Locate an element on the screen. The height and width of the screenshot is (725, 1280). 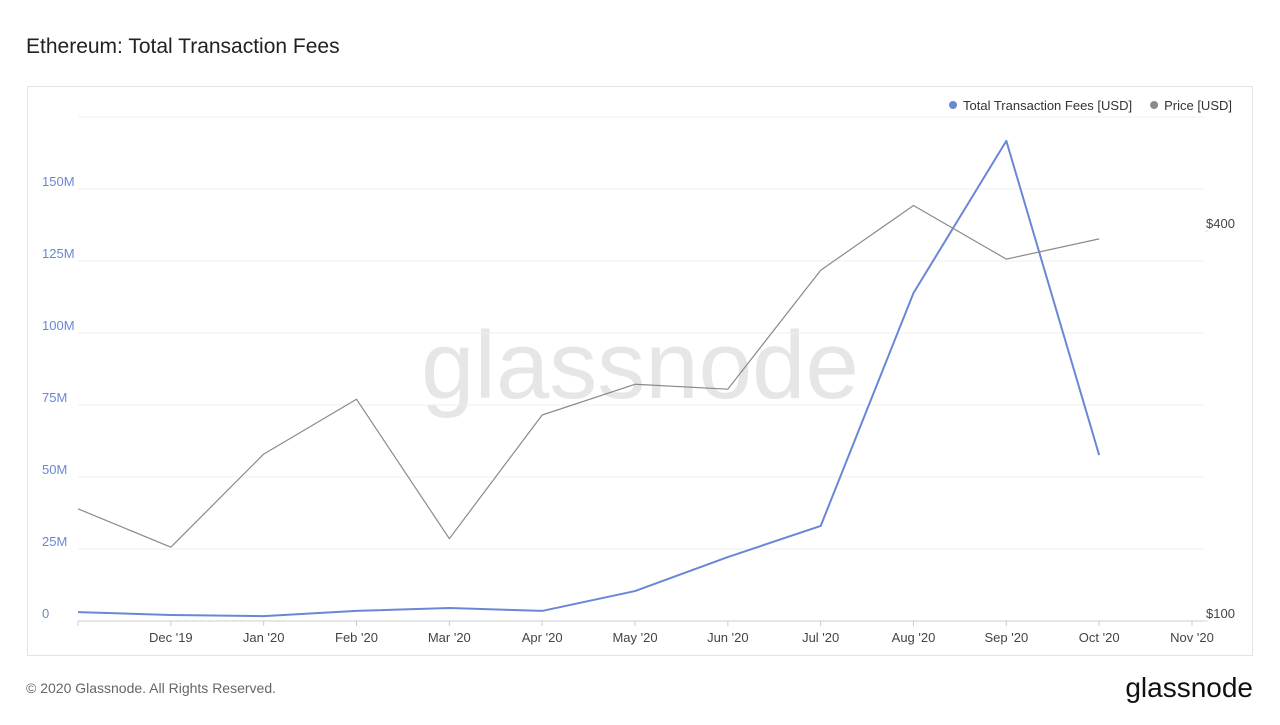
x-tick-label: Dec '19 is located at coordinates (171, 637).